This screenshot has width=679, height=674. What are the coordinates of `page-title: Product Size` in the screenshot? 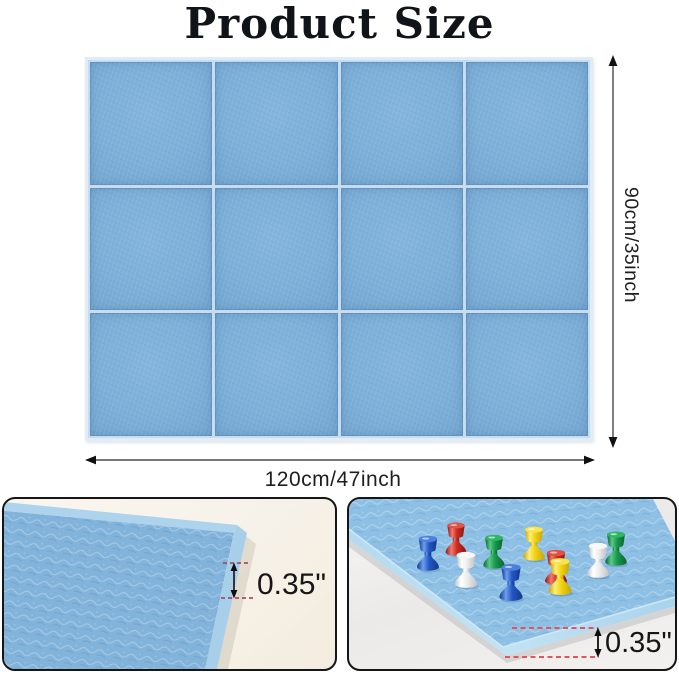 It's located at (339, 24).